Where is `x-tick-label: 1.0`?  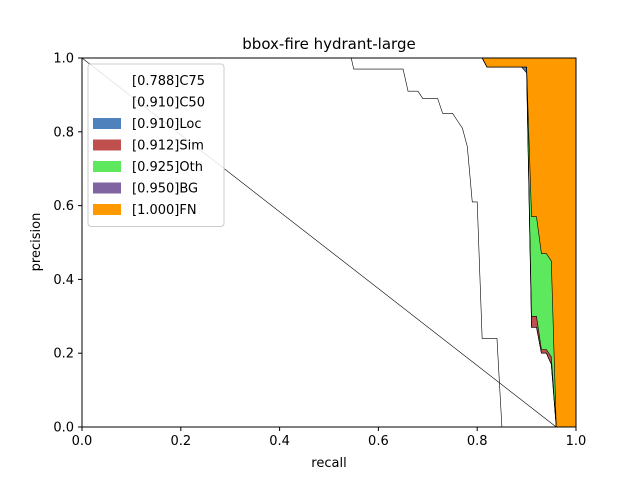
x-tick-label: 1.0 is located at coordinates (576, 441).